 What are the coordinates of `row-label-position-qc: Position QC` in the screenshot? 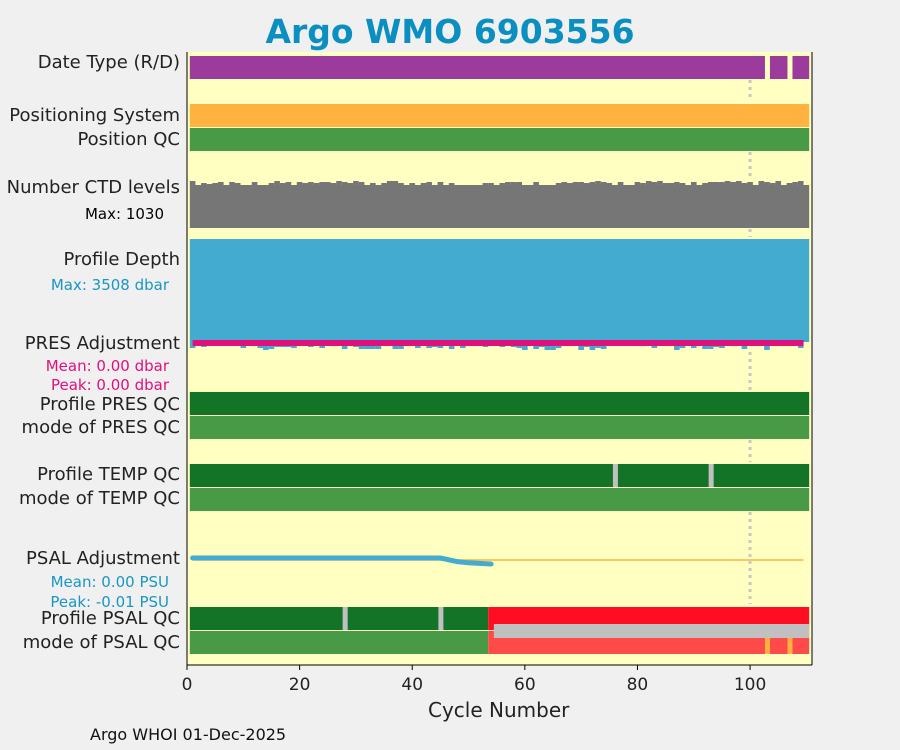 It's located at (128, 139).